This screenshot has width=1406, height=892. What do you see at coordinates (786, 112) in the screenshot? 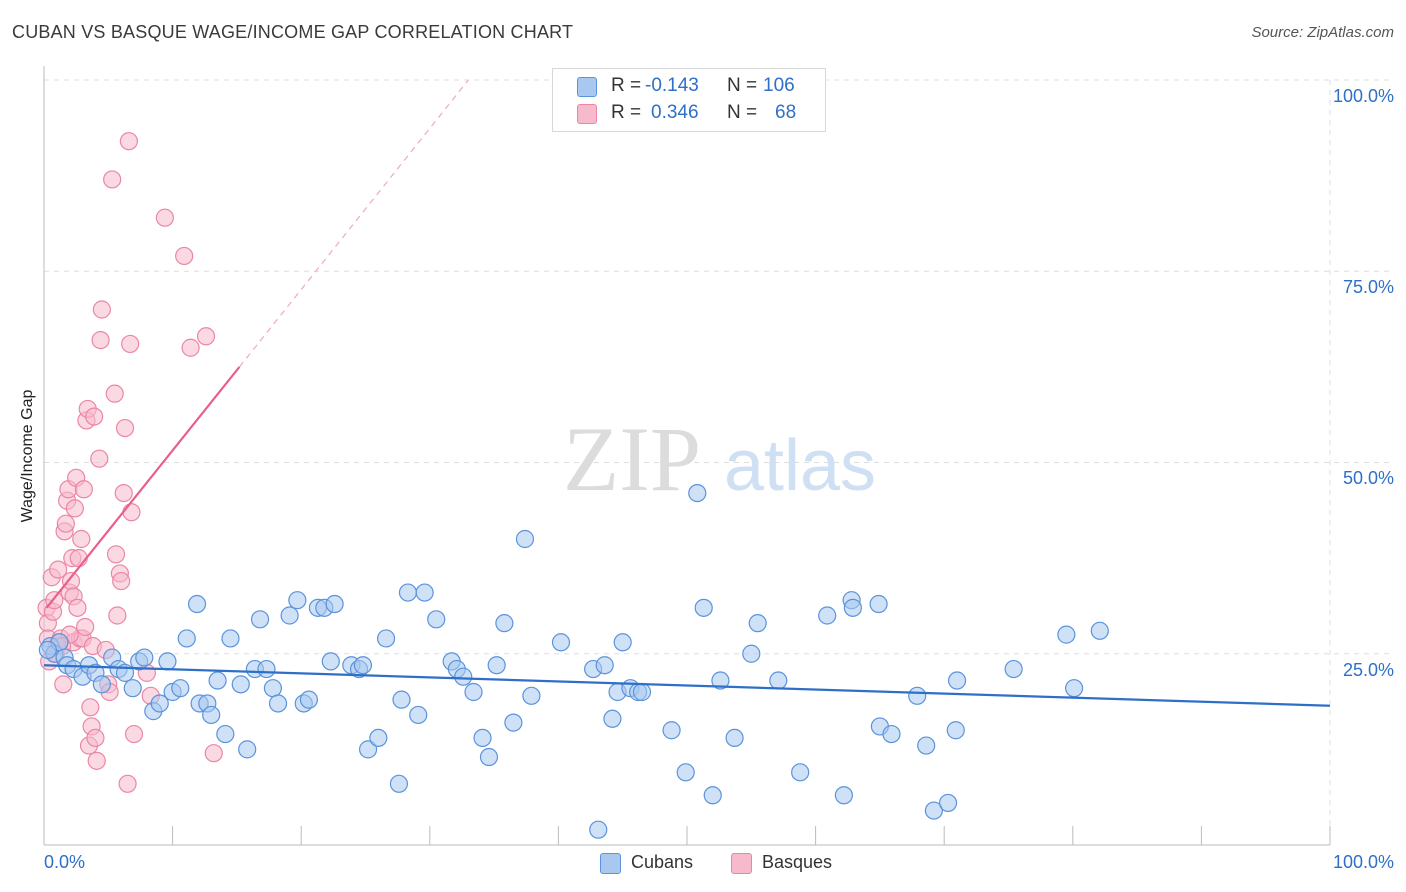
I see `n-value-basques: 68` at bounding box center [786, 112].